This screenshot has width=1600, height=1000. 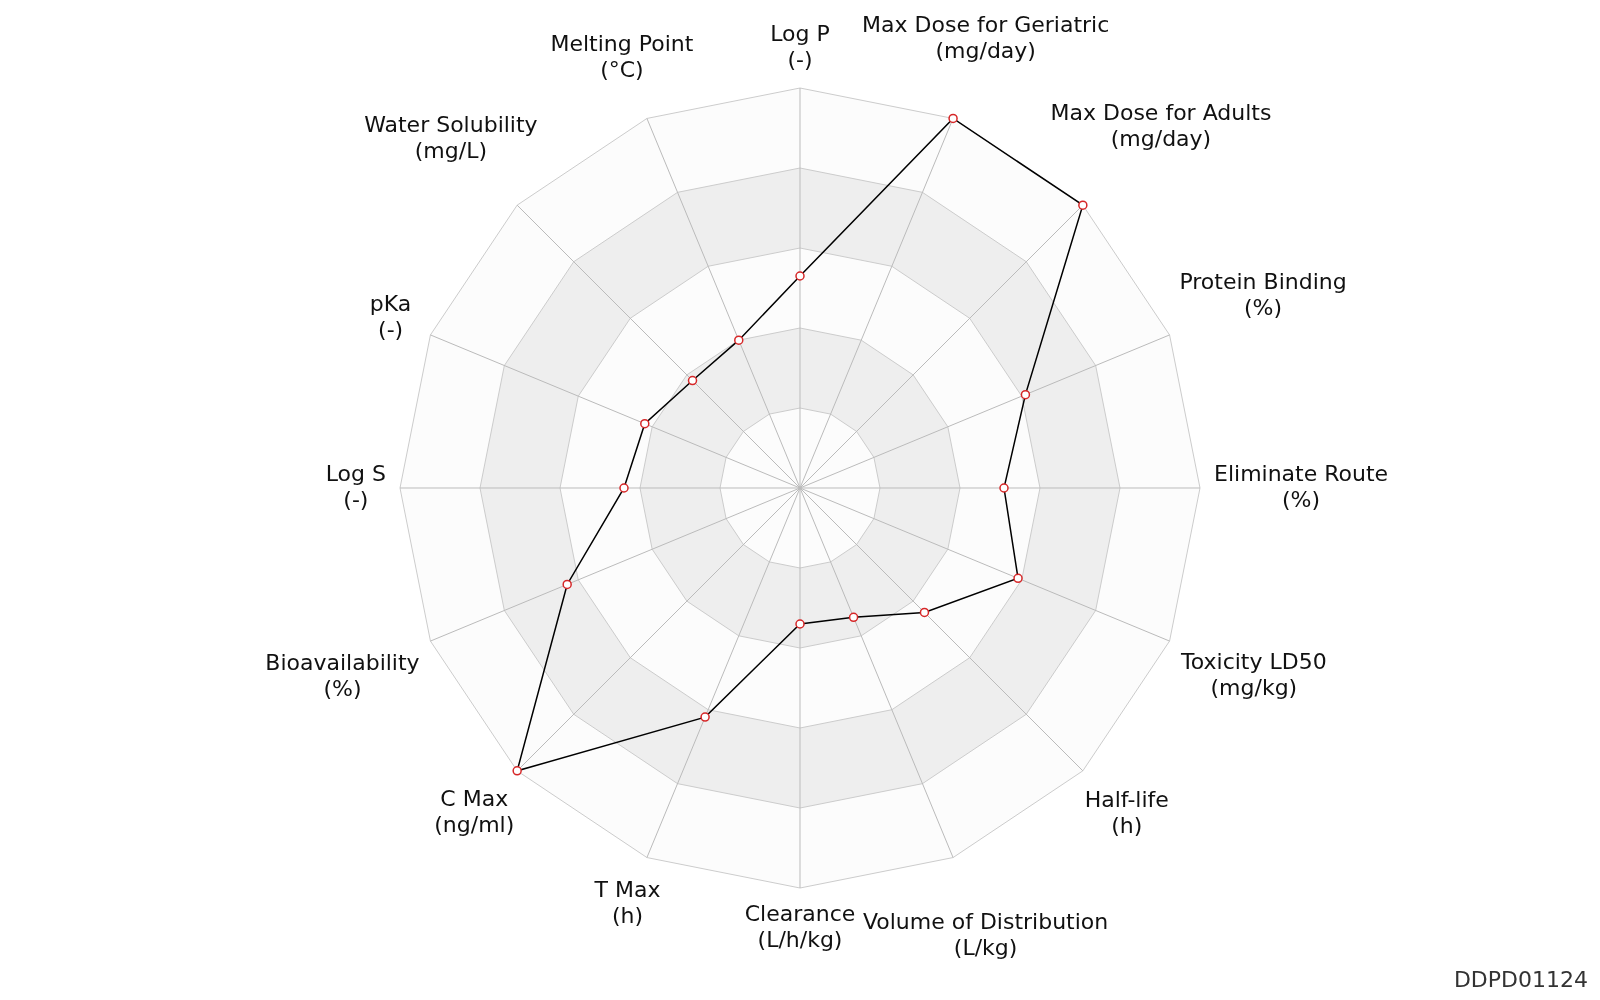 I want to click on spoke-label: Water Solubility (mg/L), so click(x=451, y=137).